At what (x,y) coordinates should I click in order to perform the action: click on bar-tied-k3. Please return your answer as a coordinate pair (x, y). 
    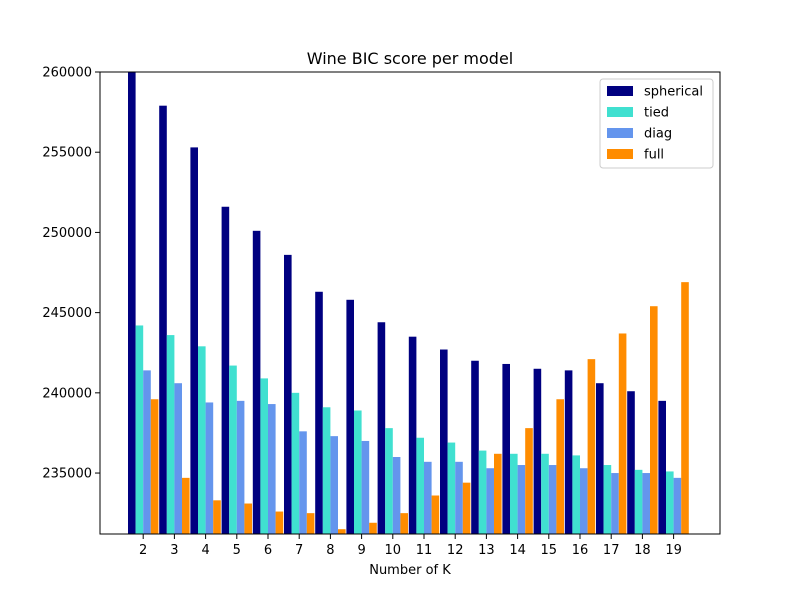
    Looking at the image, I should click on (170, 434).